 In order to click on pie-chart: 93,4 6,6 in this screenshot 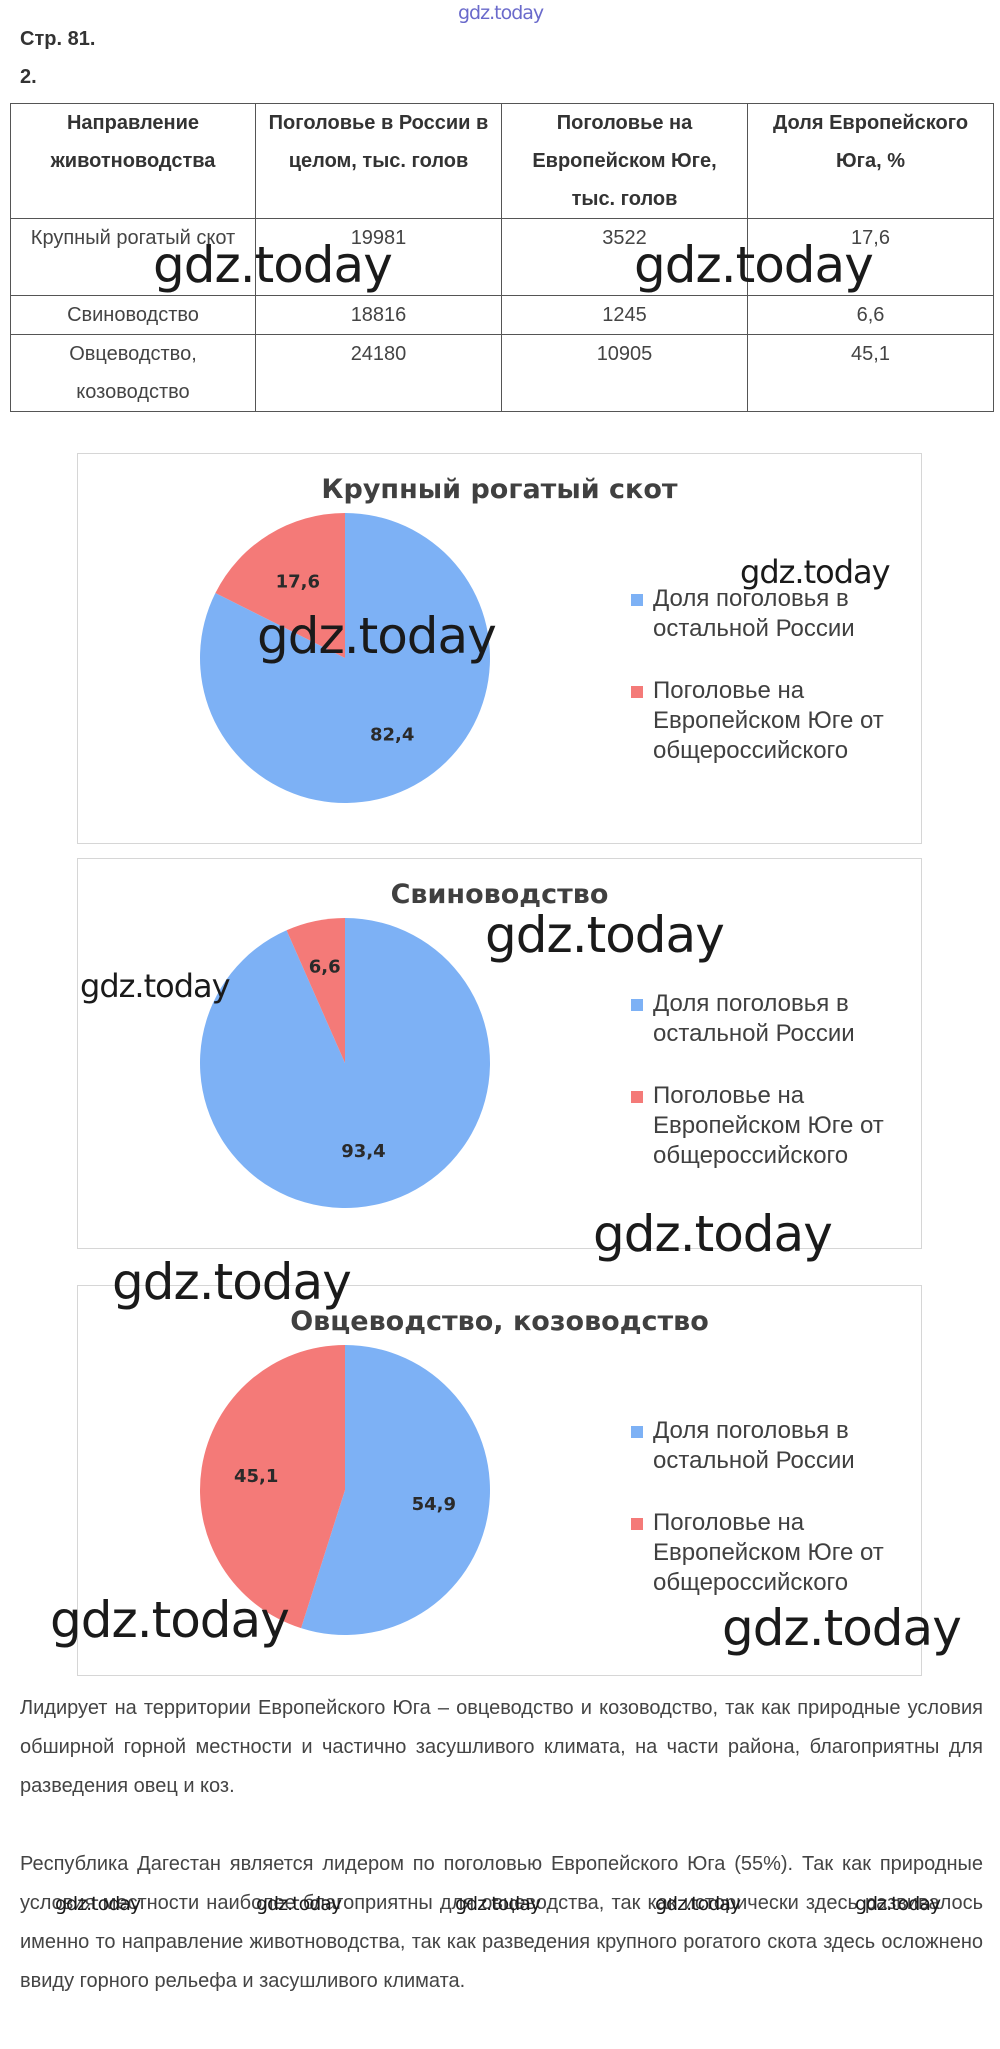, I will do `click(344, 1063)`.